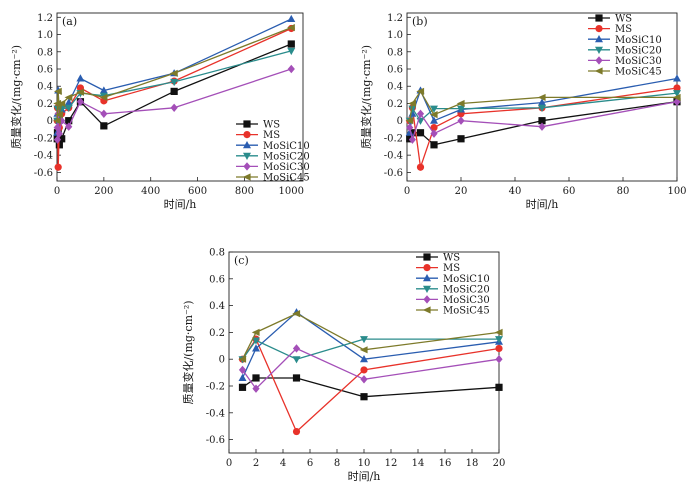 The image size is (694, 488). Describe the element at coordinates (286, 146) in the screenshot. I see `legend-label-MoSiC10: MoSiC10` at that location.